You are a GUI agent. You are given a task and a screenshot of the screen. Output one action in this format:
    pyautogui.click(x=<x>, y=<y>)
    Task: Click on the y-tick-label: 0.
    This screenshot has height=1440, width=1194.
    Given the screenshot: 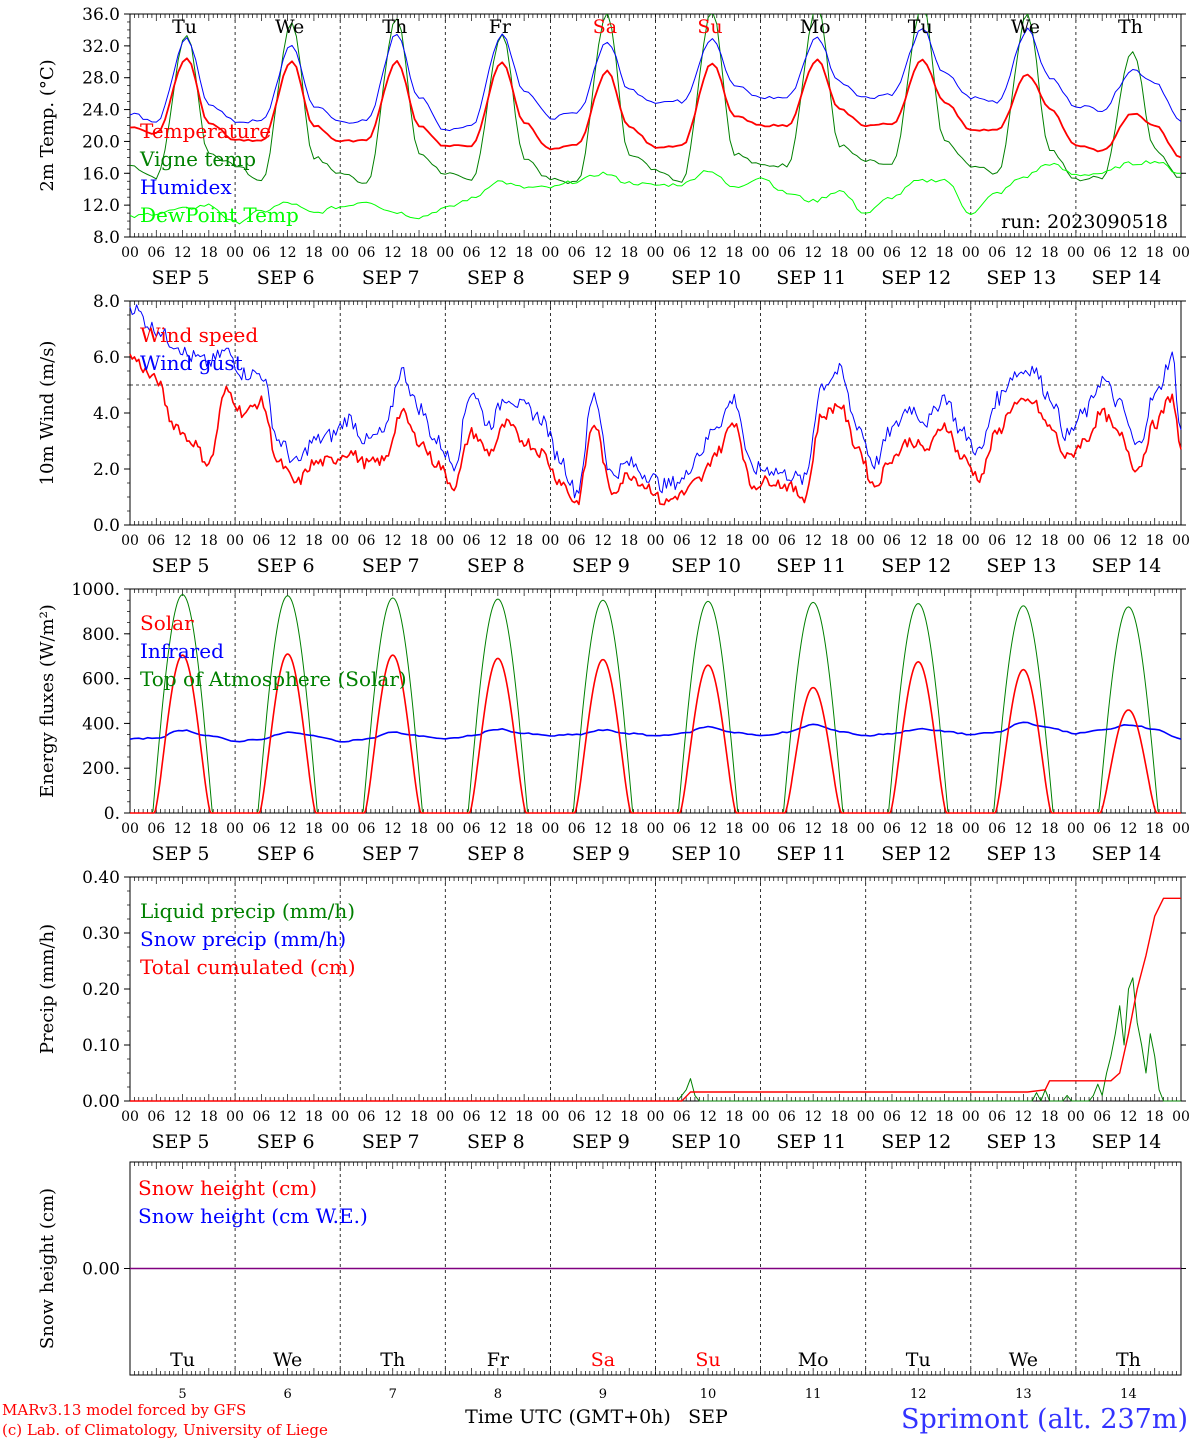 What is the action you would take?
    pyautogui.click(x=112, y=814)
    